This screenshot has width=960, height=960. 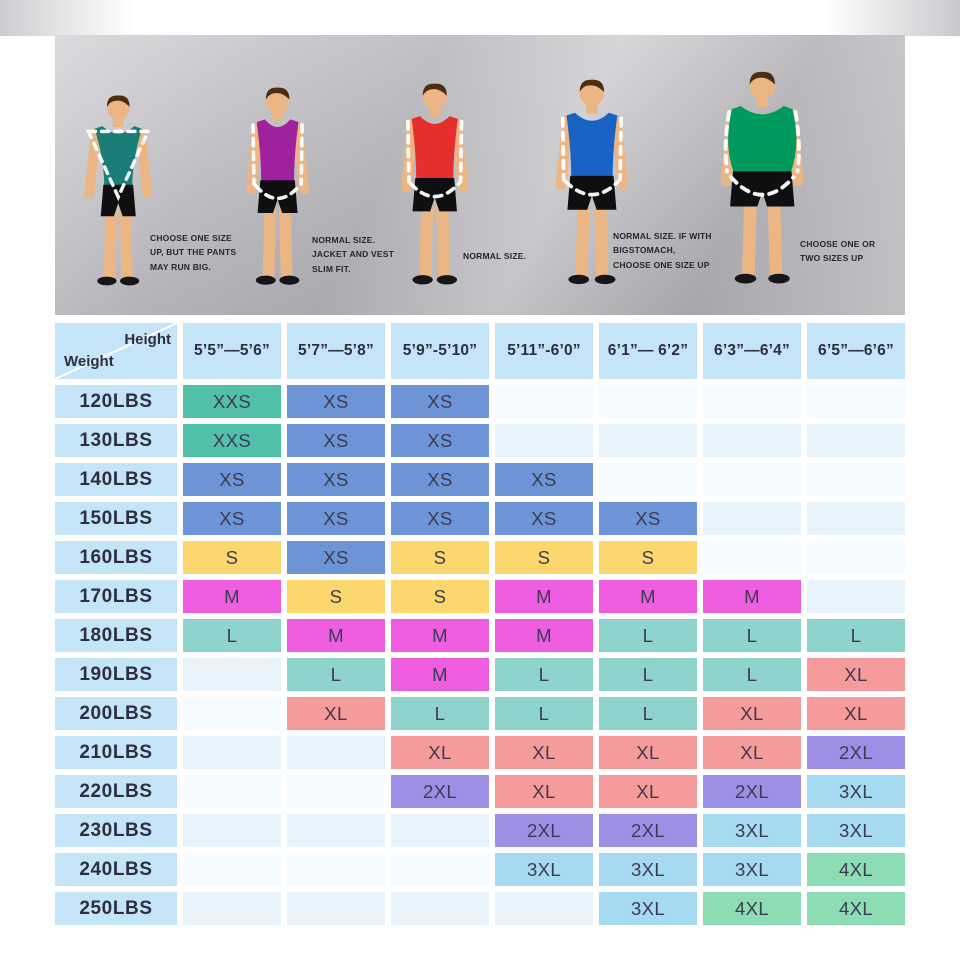 I want to click on weight-row-label: 220LBS, so click(x=116, y=791).